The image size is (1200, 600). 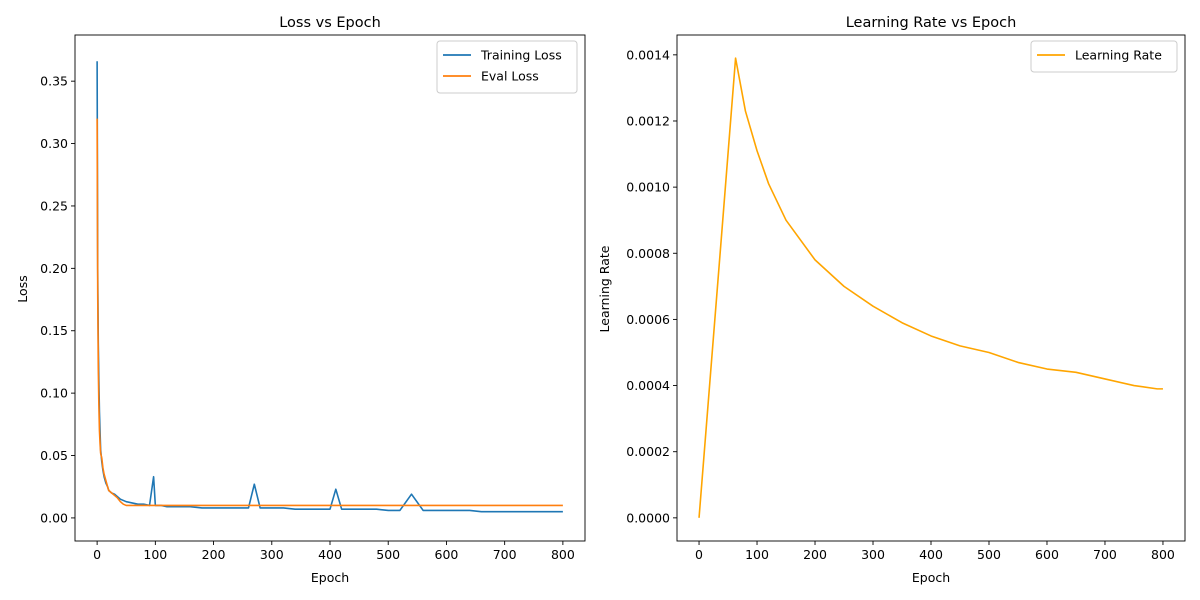 I want to click on loss-y-tick-label: 0.30, so click(x=54, y=143).